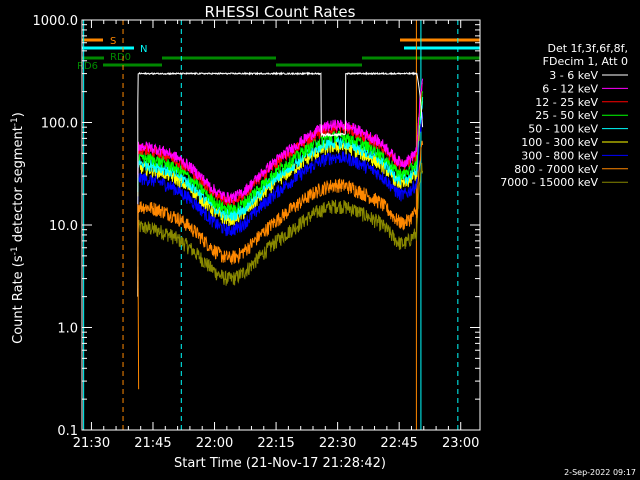  I want to click on legend-label: 3 - 6 keV, so click(573, 75).